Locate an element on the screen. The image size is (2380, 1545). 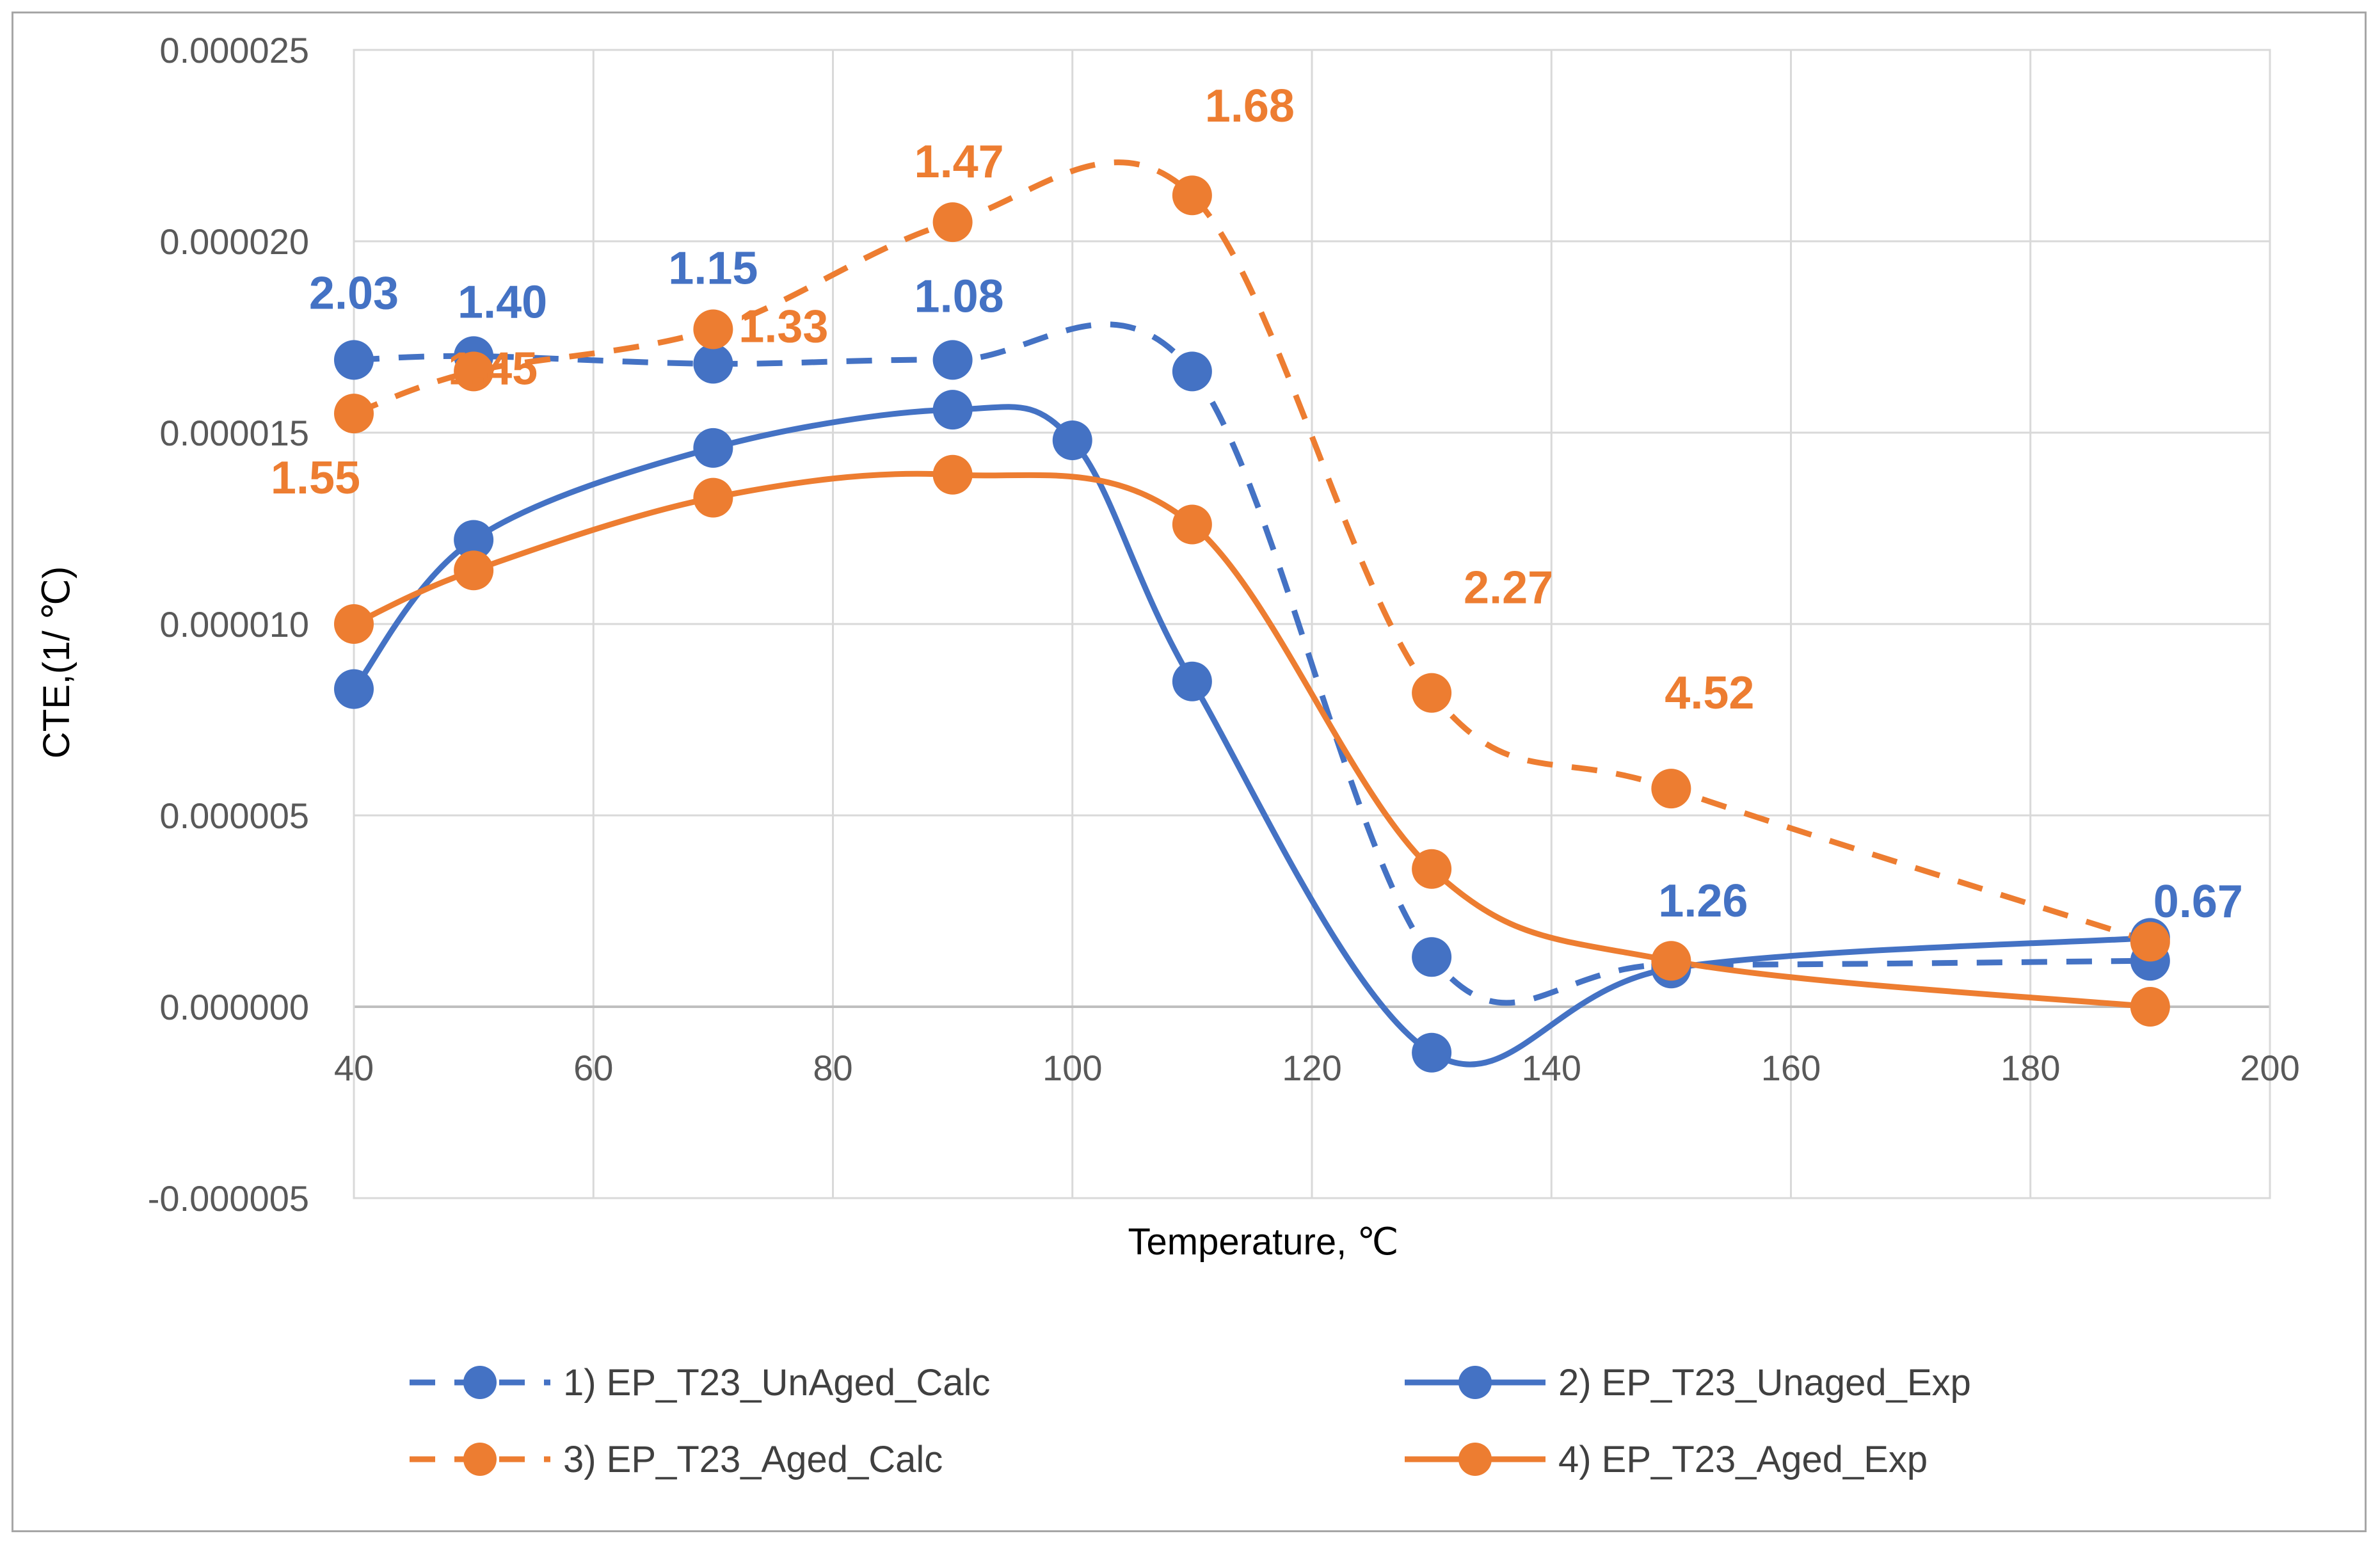
y-tick-label: -0.000005 is located at coordinates (228, 1199).